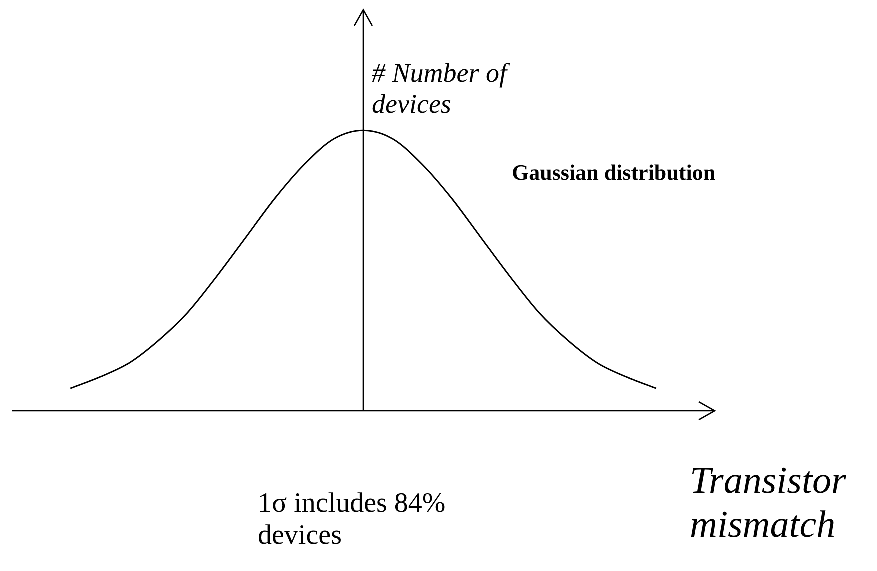  Describe the element at coordinates (614, 173) in the screenshot. I see `annotation: Gaussian distribution` at that location.